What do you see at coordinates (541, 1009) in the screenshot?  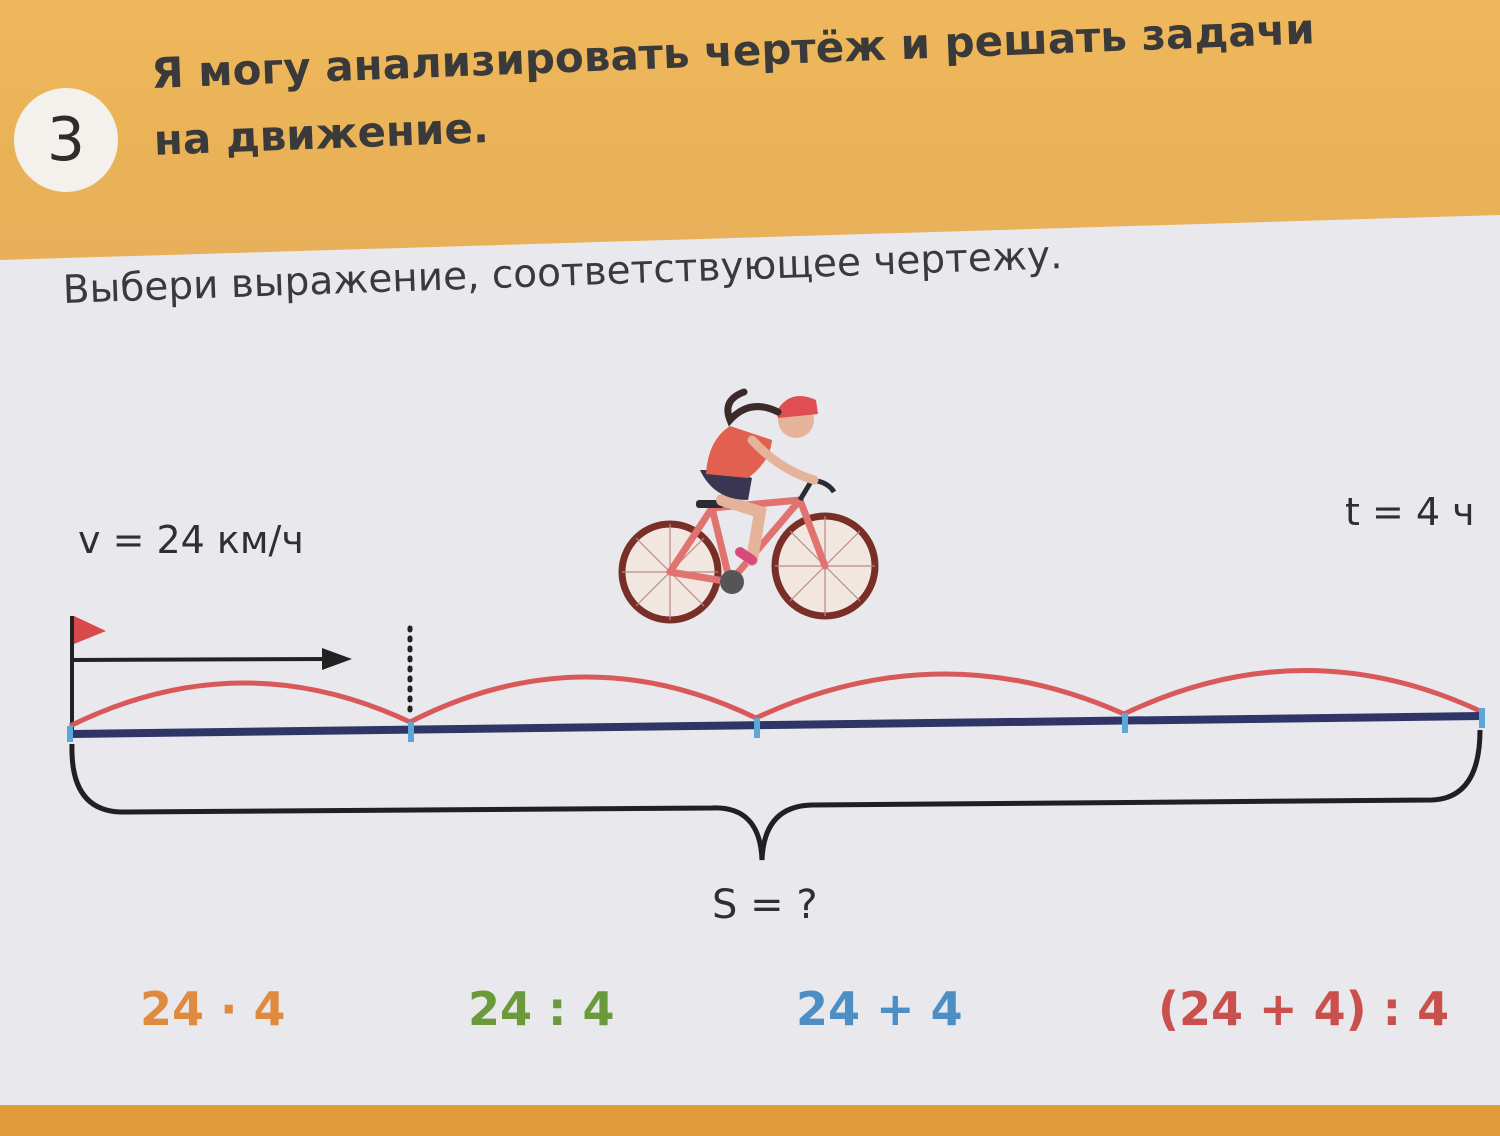 I see `answer-option-2: 24 : 4` at bounding box center [541, 1009].